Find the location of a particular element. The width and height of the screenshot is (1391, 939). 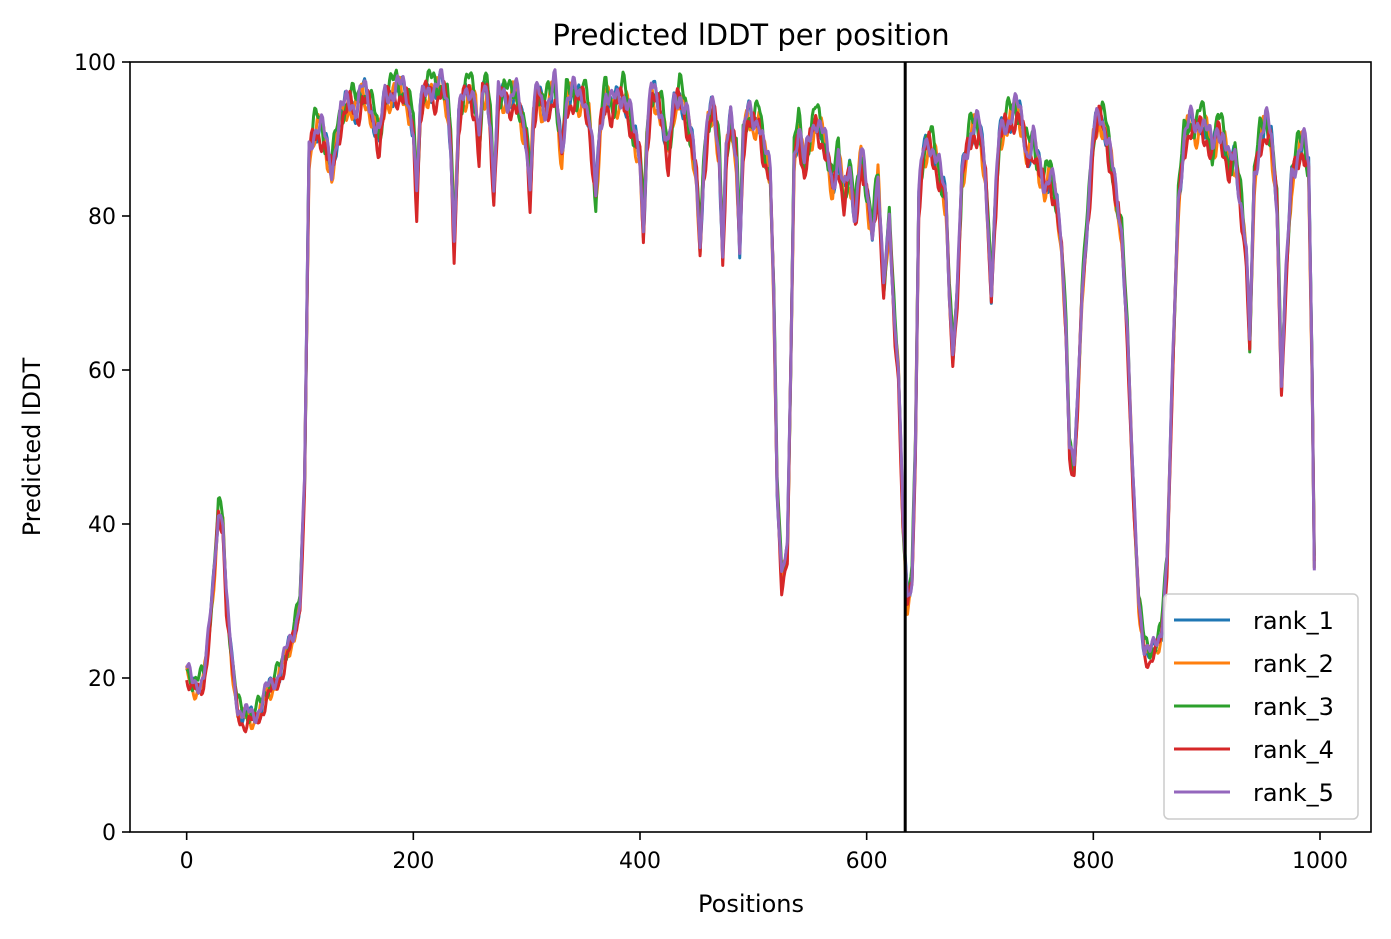

x-tick-label: 400 is located at coordinates (640, 861).